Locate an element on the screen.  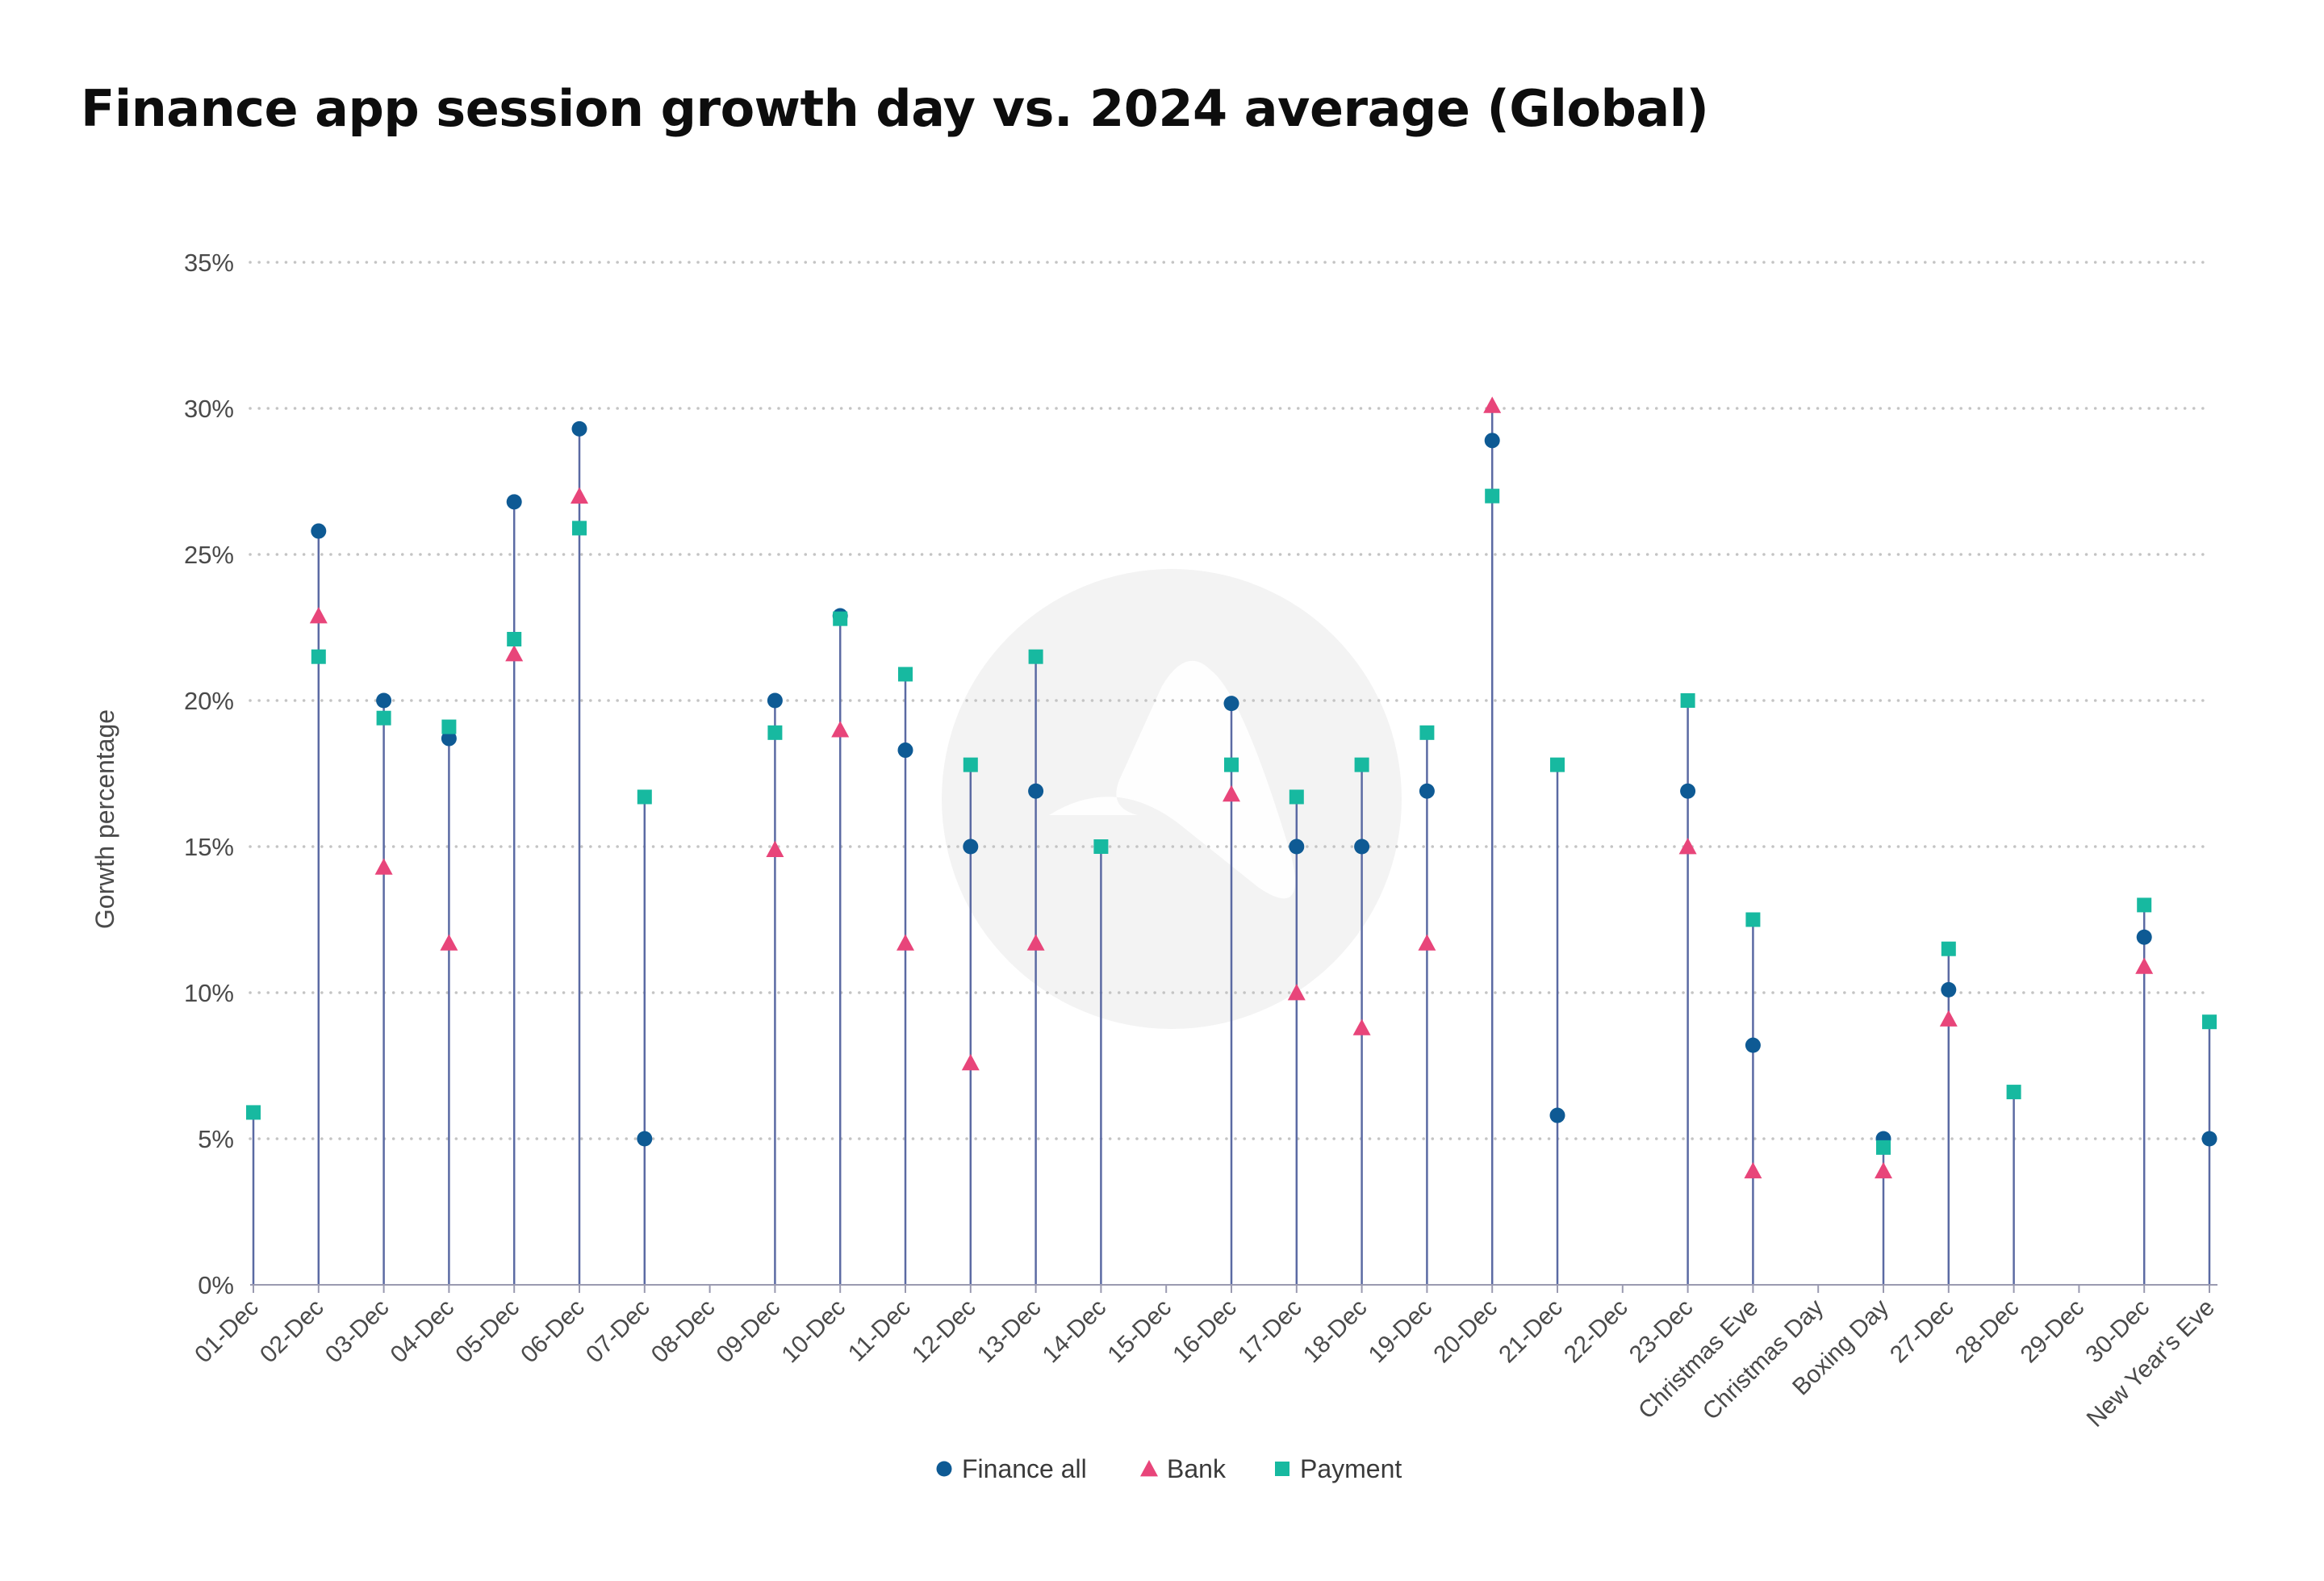
y-tick-label: 35% is located at coordinates (209, 263).